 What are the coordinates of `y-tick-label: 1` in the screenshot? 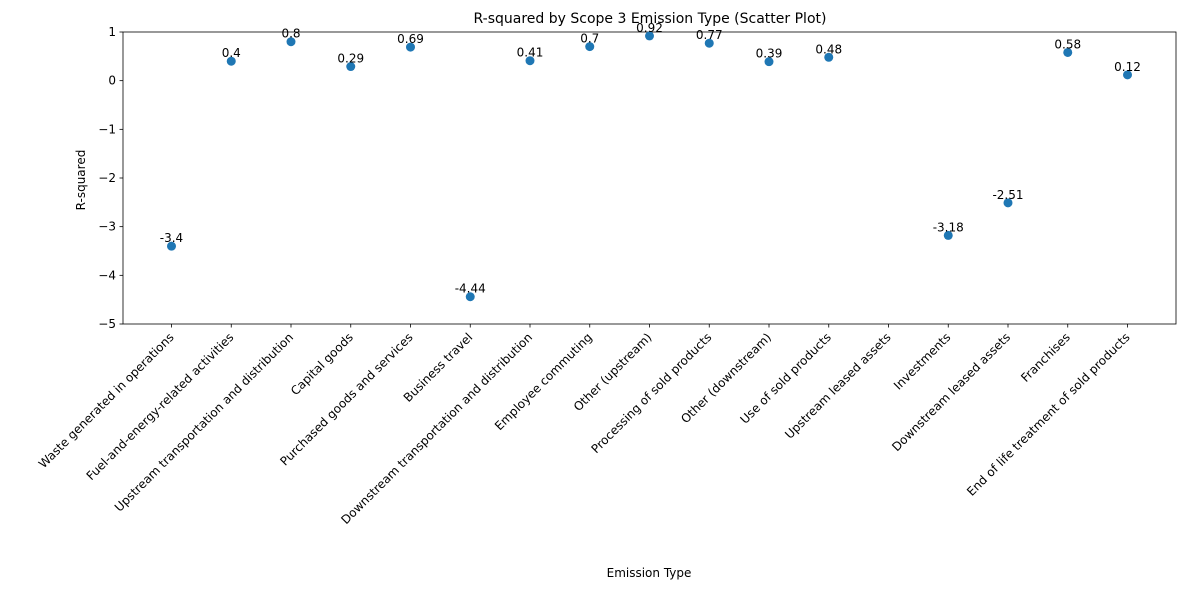 It's located at (112, 32).